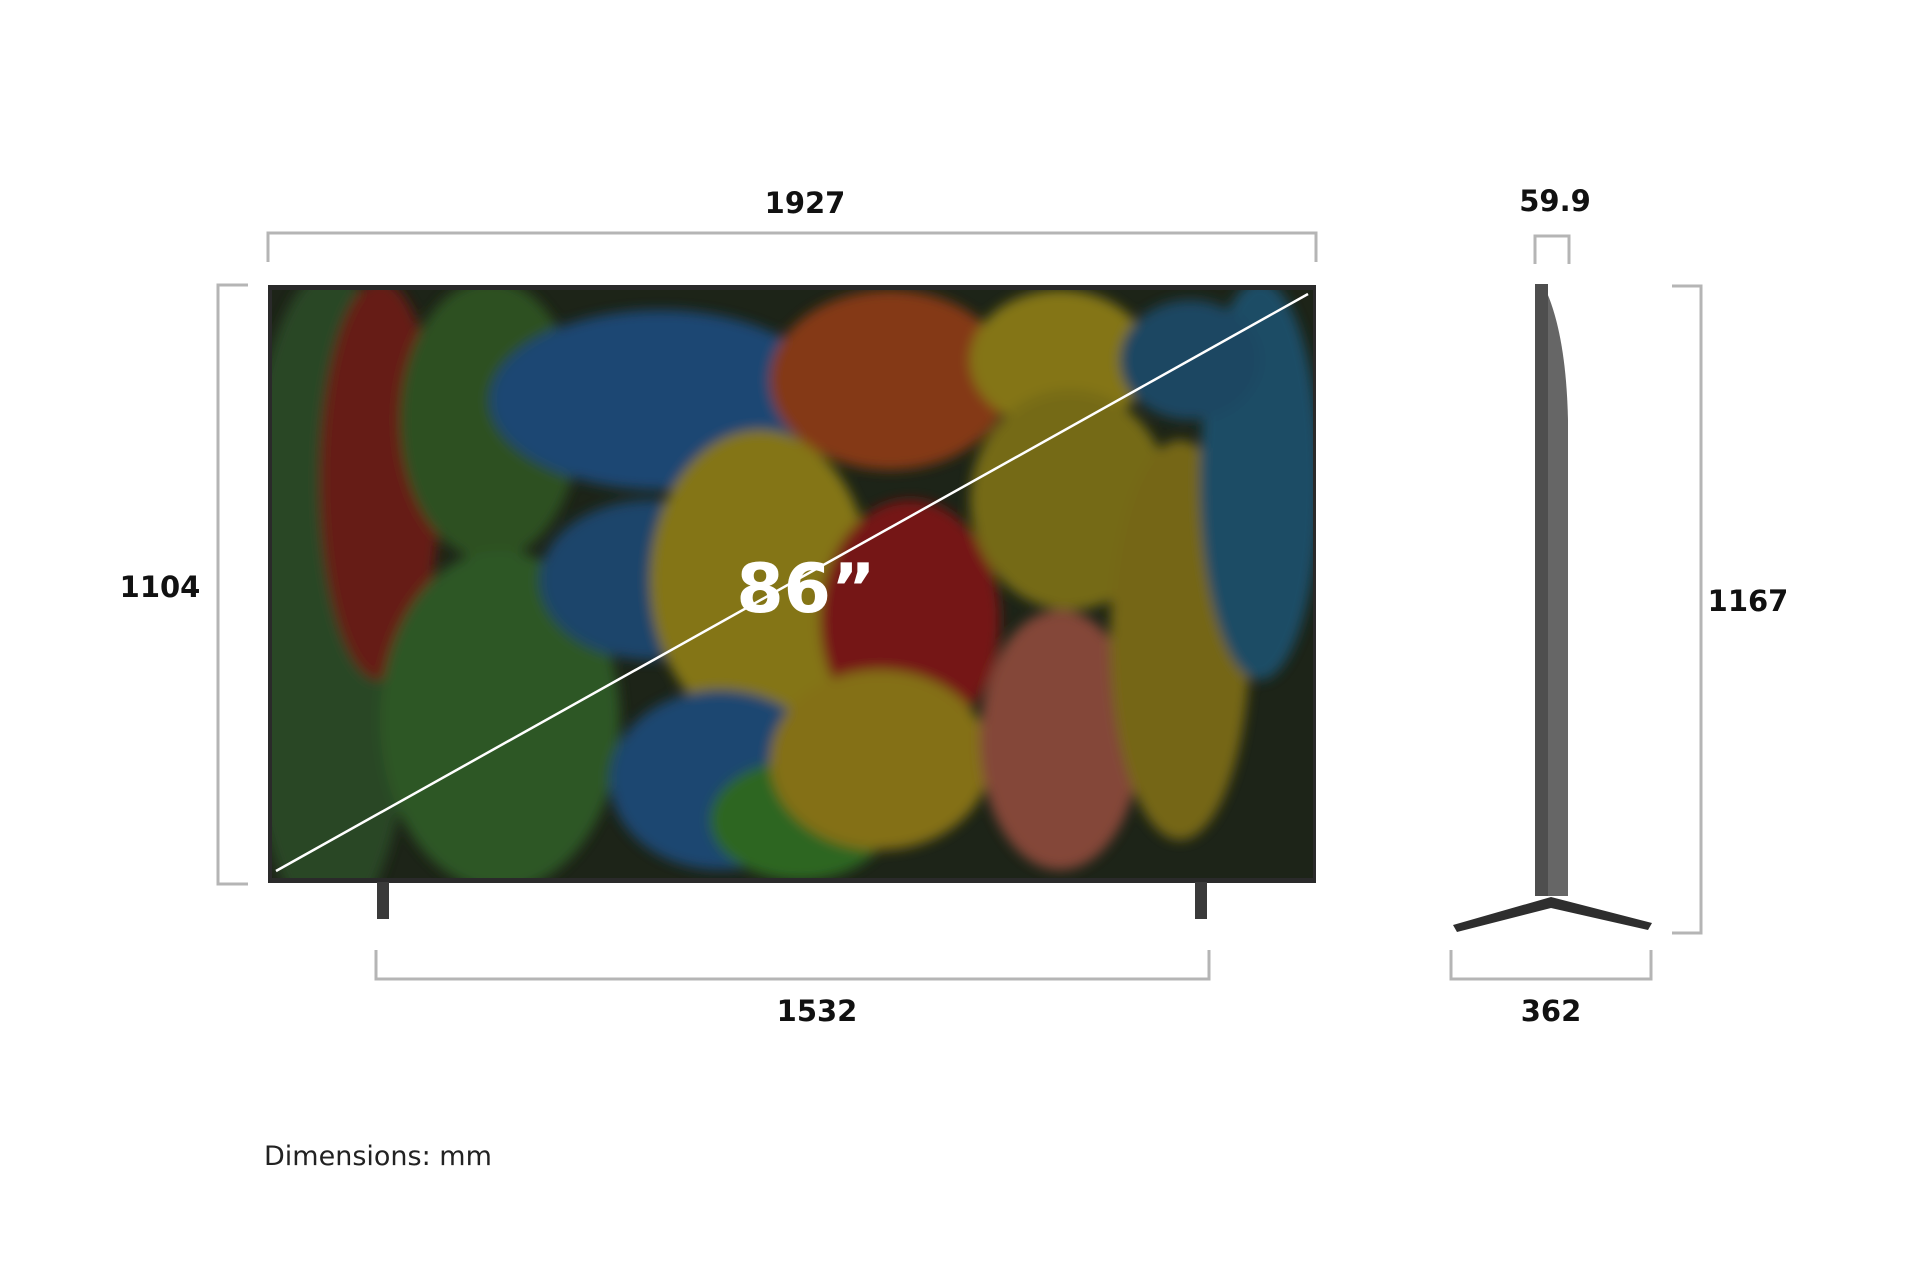 This screenshot has width=1920, height=1274. What do you see at coordinates (792, 246) in the screenshot?
I see `width-bracket` at bounding box center [792, 246].